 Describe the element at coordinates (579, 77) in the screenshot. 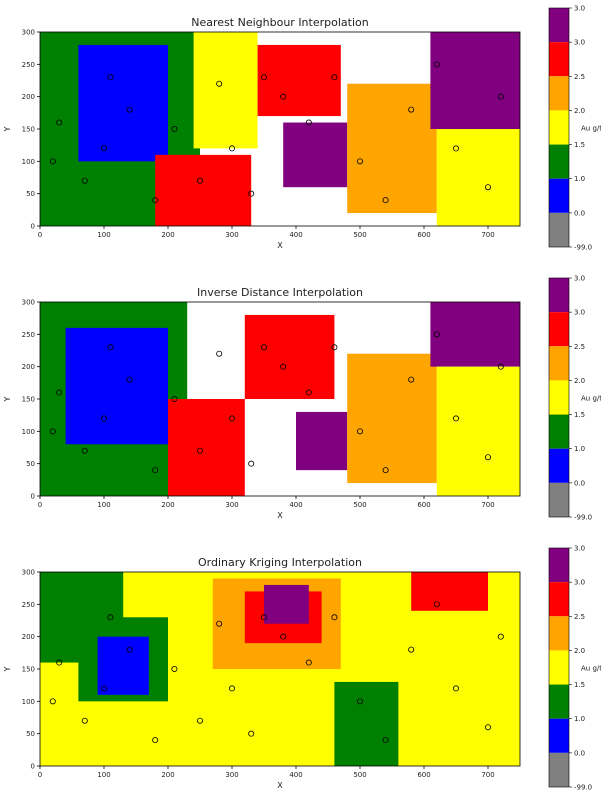

I see `colorbar-tick-label: 2.5` at that location.